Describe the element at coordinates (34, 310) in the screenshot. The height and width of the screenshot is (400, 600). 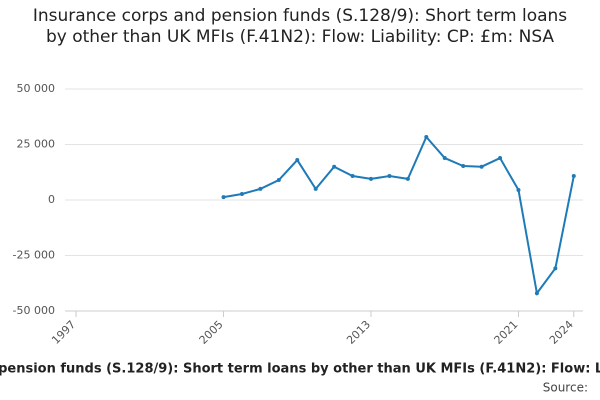
I see `y-tick-label: -50 000` at that location.